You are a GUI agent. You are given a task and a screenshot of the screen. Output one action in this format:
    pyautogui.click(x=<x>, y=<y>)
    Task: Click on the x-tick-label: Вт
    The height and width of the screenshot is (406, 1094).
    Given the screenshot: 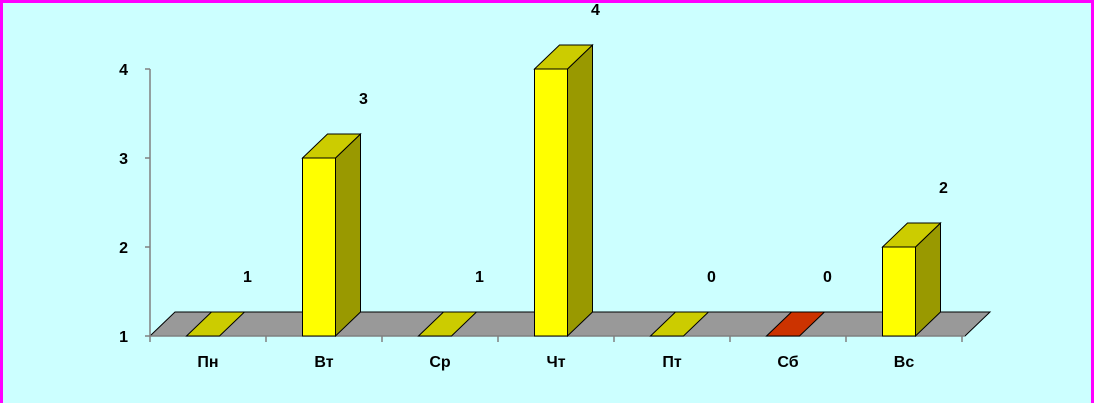 What is the action you would take?
    pyautogui.click(x=323, y=362)
    